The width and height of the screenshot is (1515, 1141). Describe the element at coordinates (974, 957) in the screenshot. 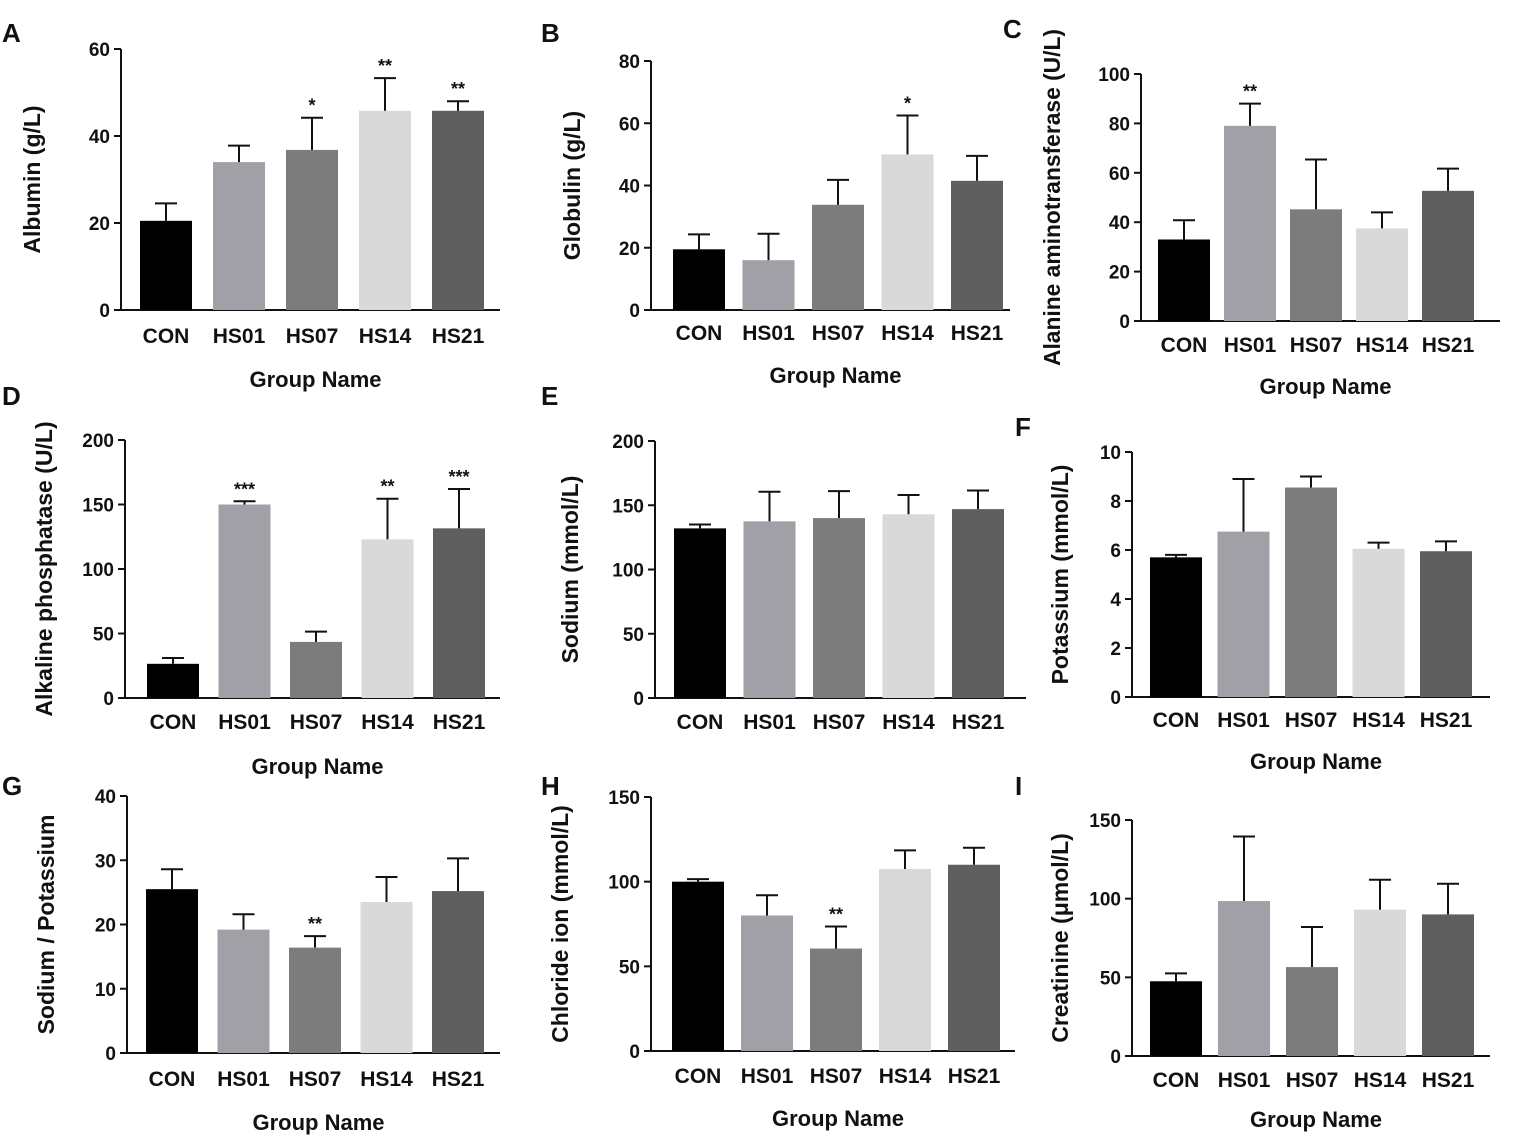

I see `bar-h-hs21` at that location.